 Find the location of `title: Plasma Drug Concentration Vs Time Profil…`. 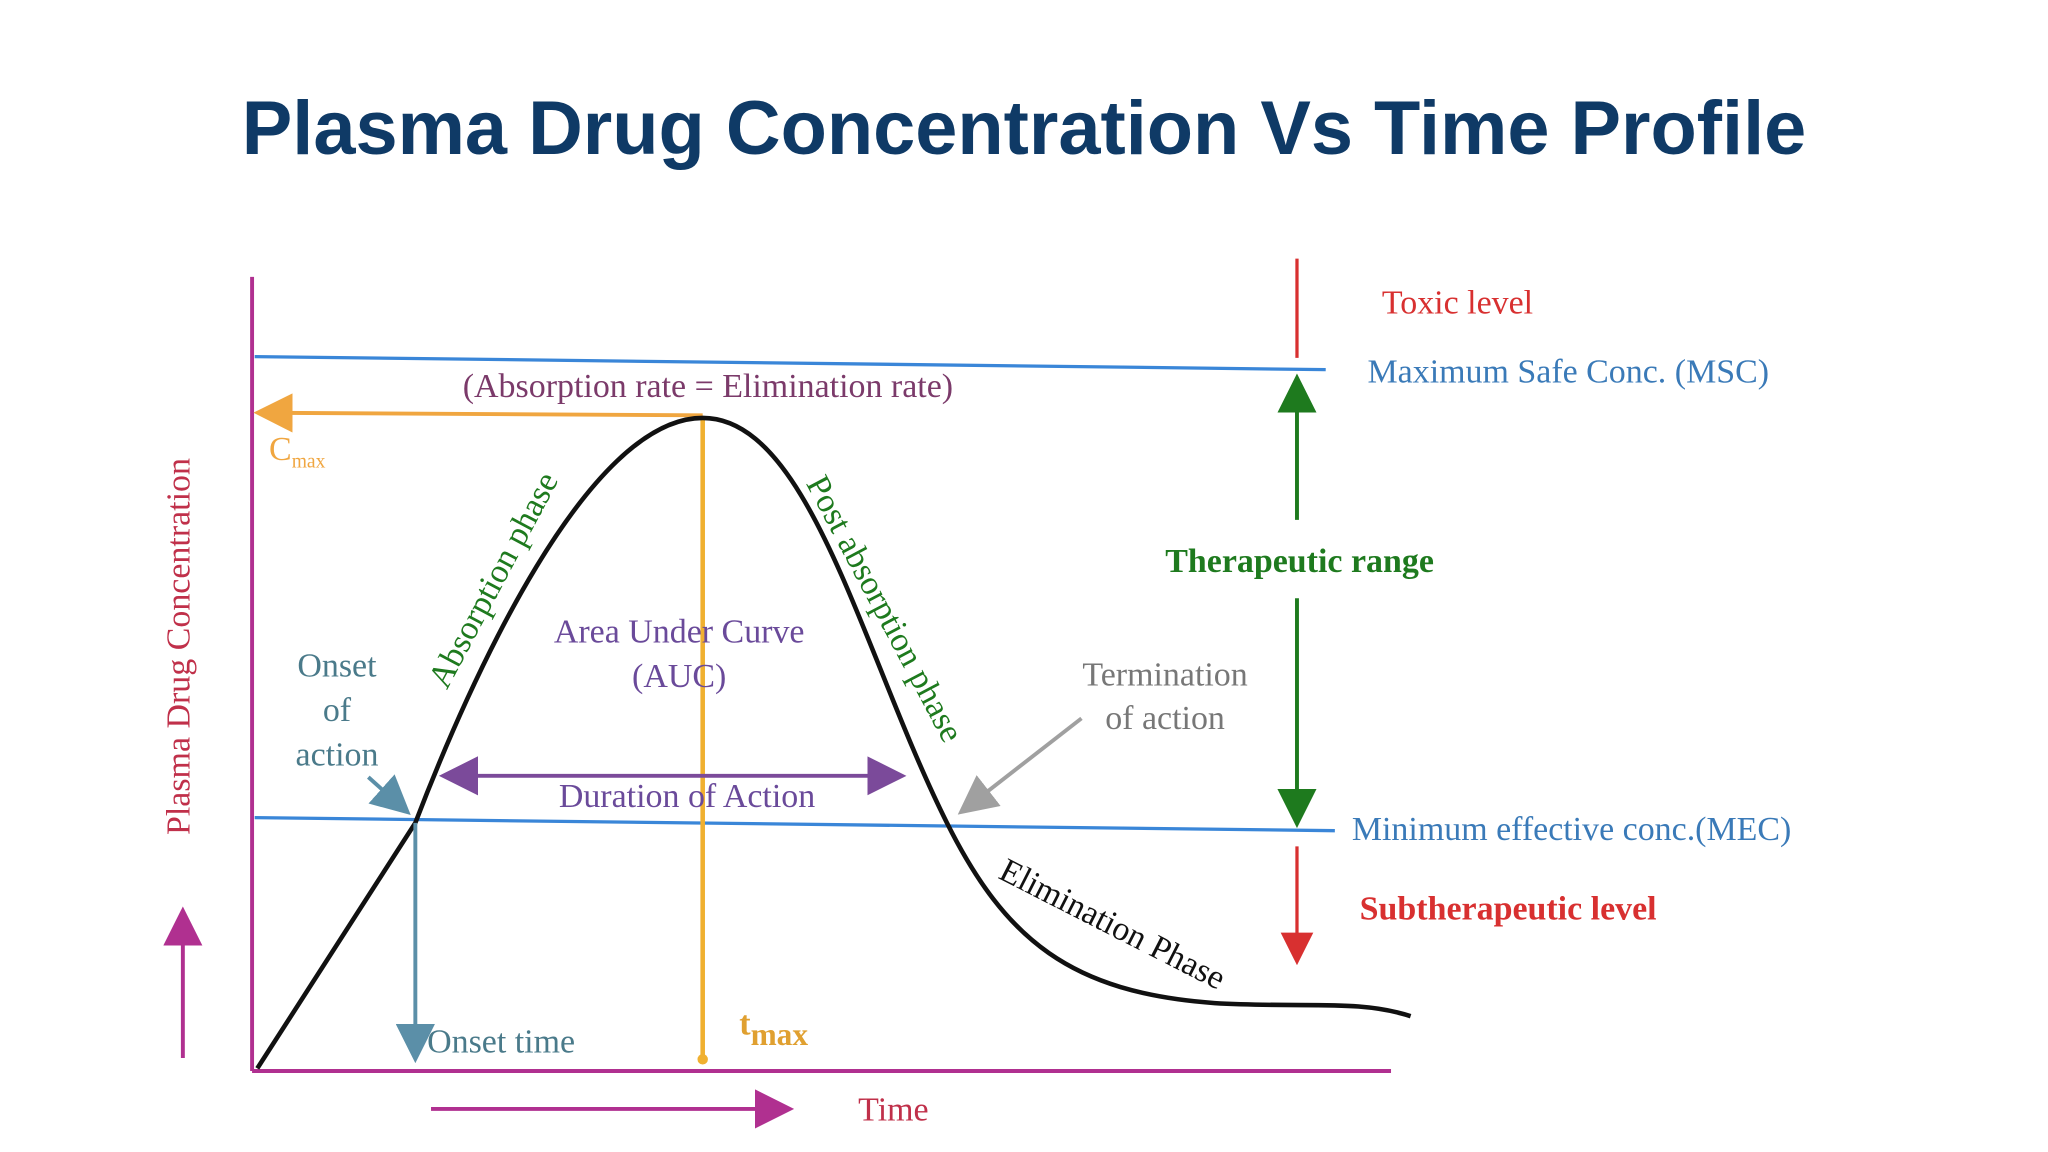

title: Plasma Drug Concentration Vs Time Profil… is located at coordinates (1024, 128).